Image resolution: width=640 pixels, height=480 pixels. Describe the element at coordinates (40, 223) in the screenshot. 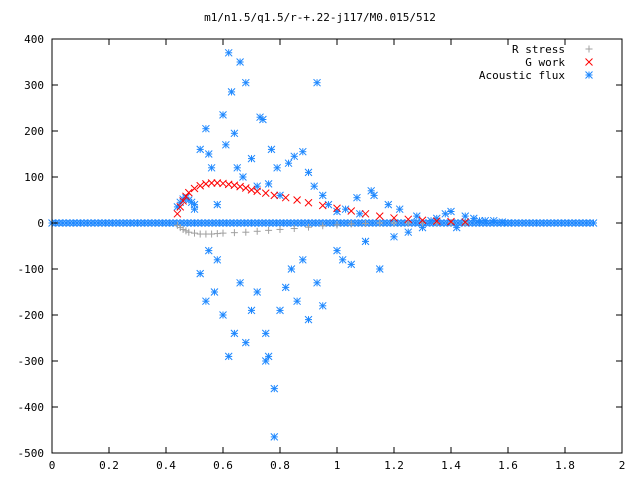

I see `y-tick-label: 0` at that location.